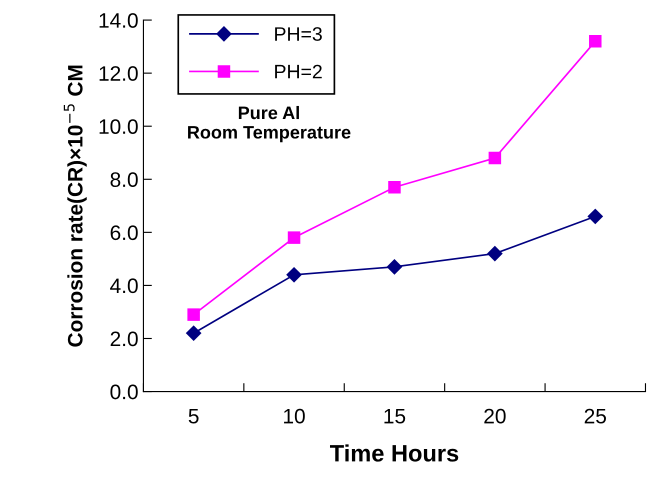  Describe the element at coordinates (395, 416) in the screenshot. I see `x-tick-label: 15` at that location.